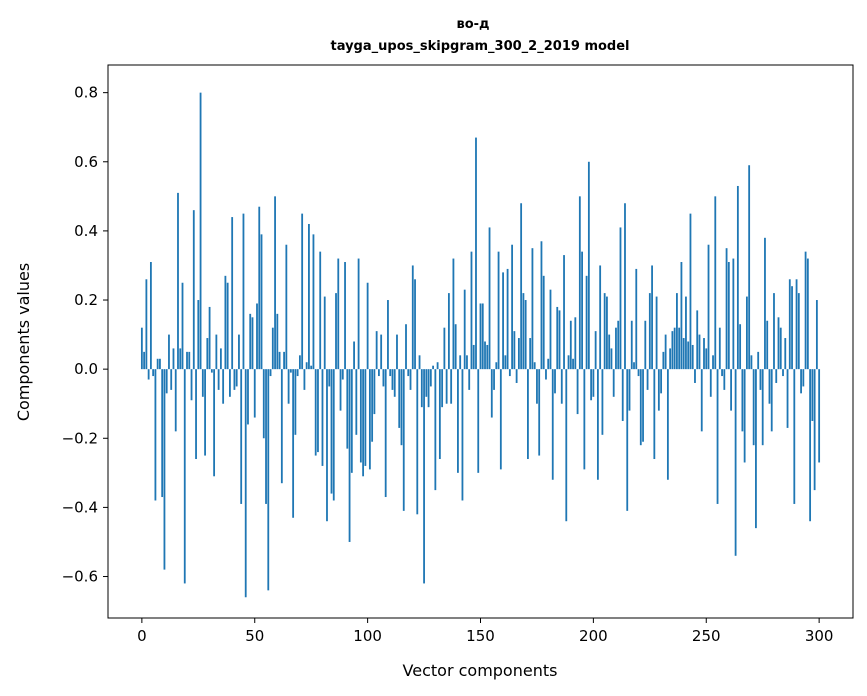 Image resolution: width=867 pixels, height=696 pixels. Describe the element at coordinates (480, 46) in the screenshot. I see `chart-subtitle: tayga_upos_skipgram_300_2_2019 model` at that location.